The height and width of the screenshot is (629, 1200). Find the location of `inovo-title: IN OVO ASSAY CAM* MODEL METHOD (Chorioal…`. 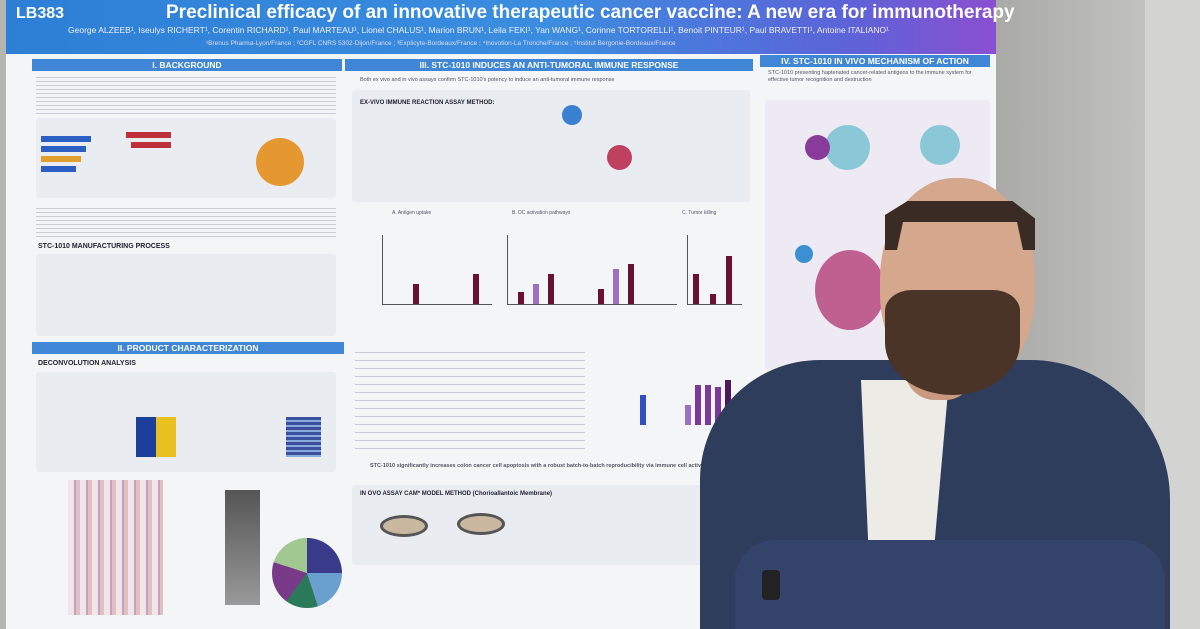

inovo-title: IN OVO ASSAY CAM* MODEL METHOD (Chorioal… is located at coordinates (456, 494).